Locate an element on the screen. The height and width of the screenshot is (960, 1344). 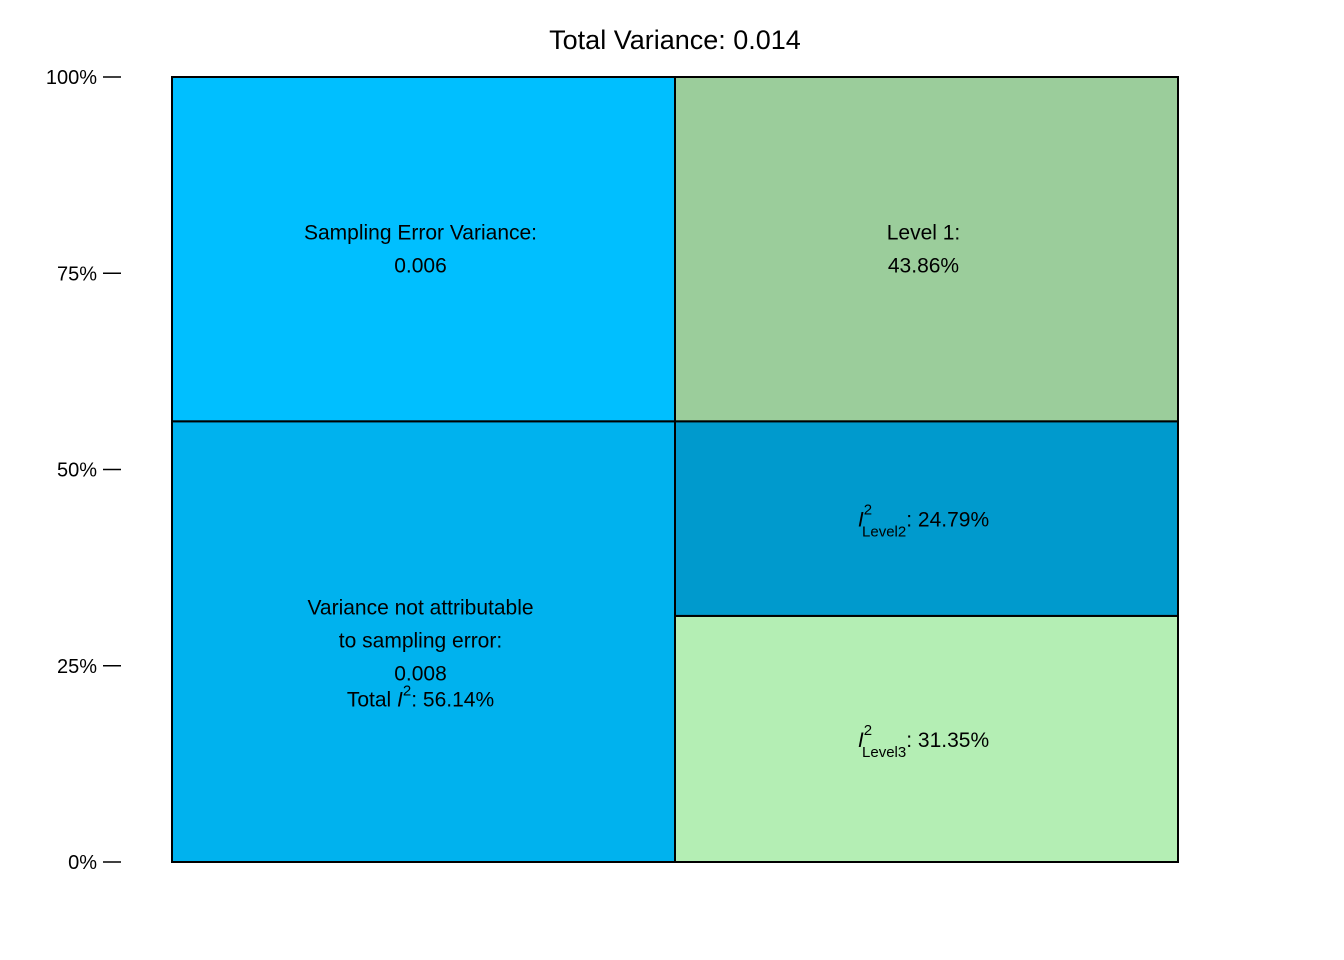
i2-label: I2 Level2: 24.79% is located at coordinates (923, 521).